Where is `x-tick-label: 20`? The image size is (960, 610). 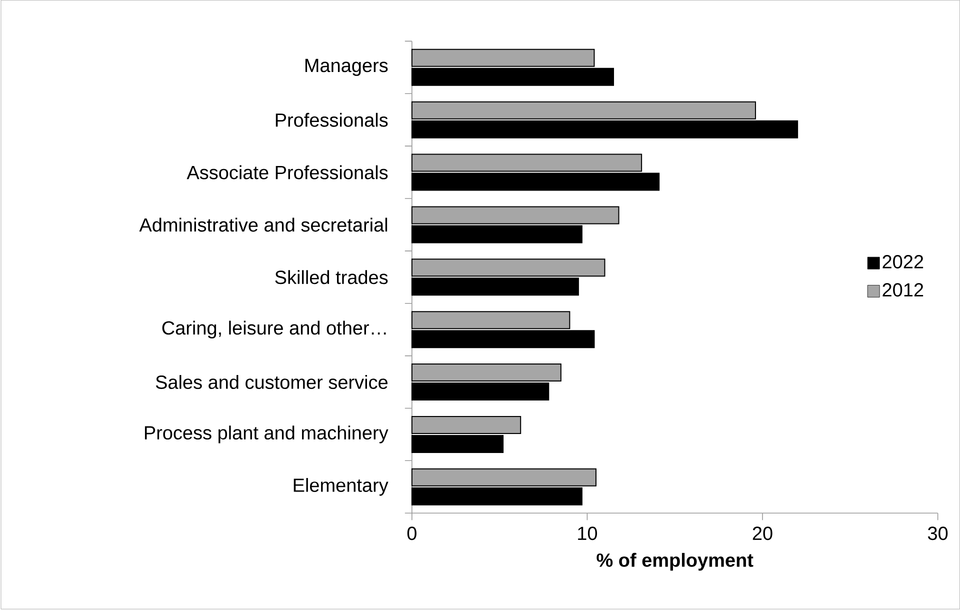
x-tick-label: 20 is located at coordinates (762, 533).